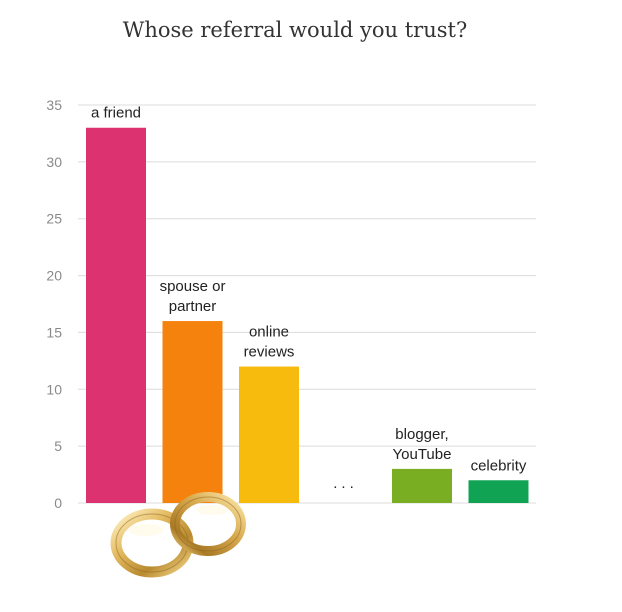 The height and width of the screenshot is (612, 622). What do you see at coordinates (58, 446) in the screenshot?
I see `y-tick-label: 5` at bounding box center [58, 446].